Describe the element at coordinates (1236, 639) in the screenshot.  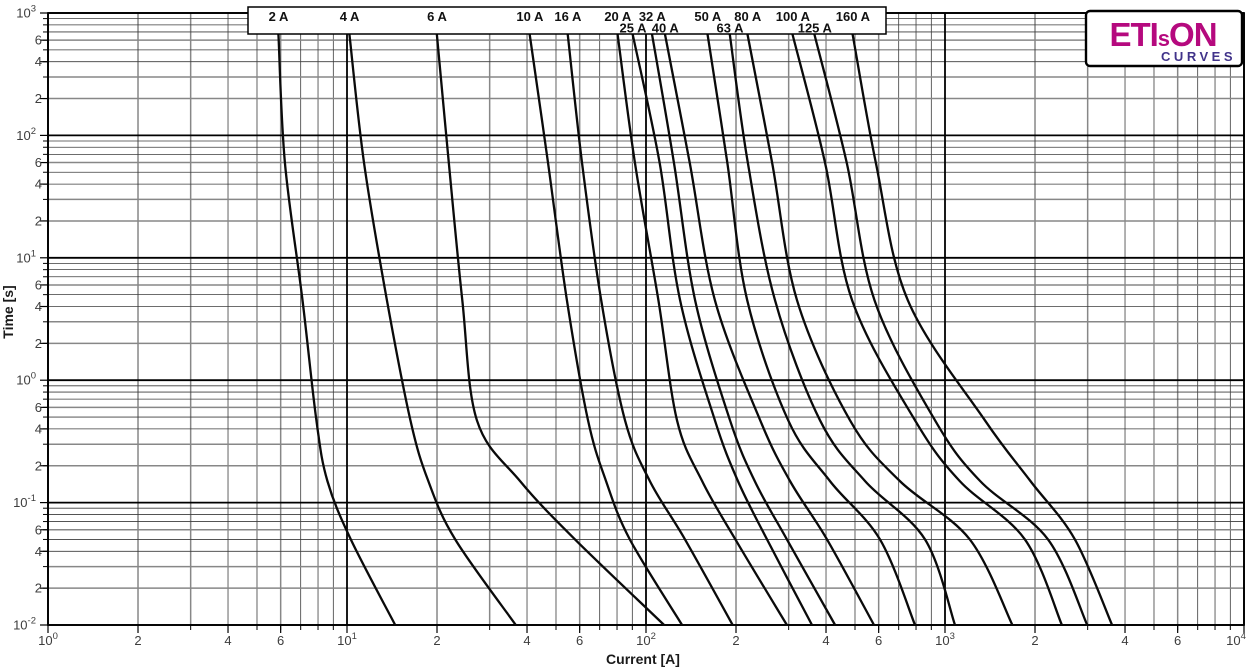
I see `tick-label: 10⁴` at that location.